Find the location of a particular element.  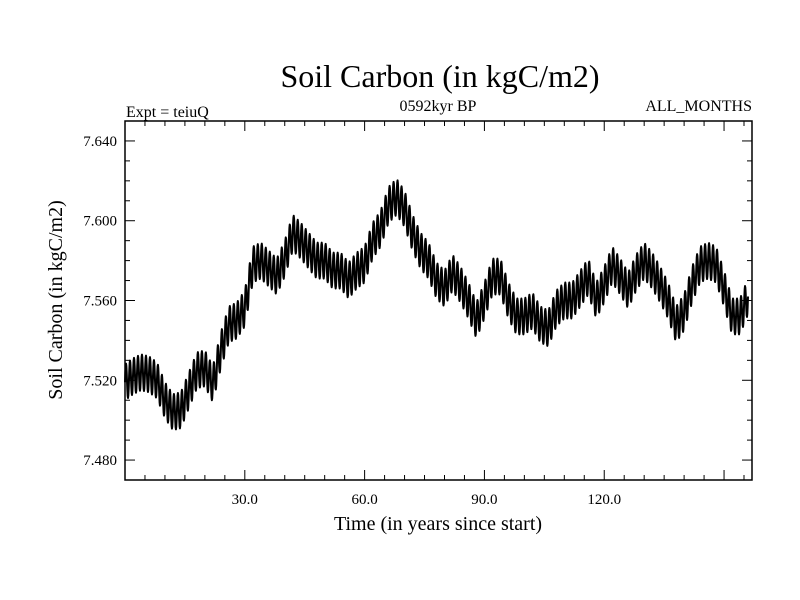

x-tick-label: 30.0 is located at coordinates (245, 500).